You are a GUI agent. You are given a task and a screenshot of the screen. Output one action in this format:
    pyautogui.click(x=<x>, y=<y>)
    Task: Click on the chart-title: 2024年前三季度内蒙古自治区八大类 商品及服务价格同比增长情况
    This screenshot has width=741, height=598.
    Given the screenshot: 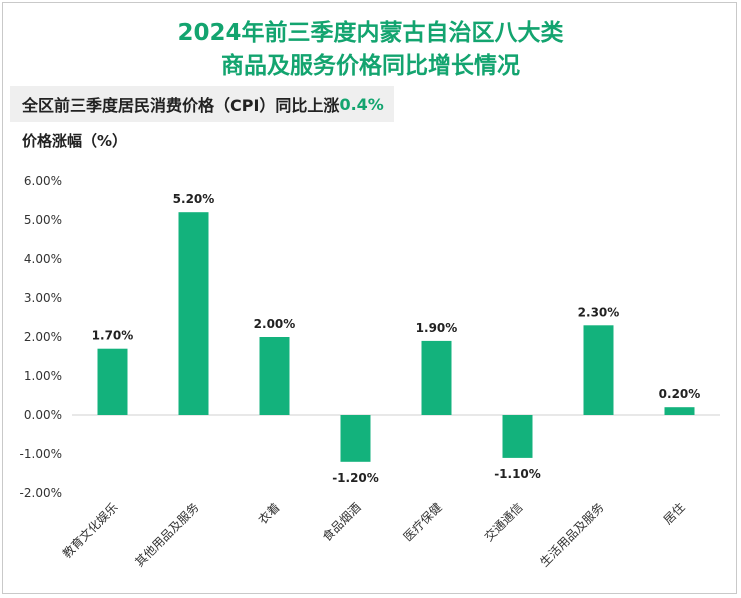 What is the action you would take?
    pyautogui.click(x=370, y=50)
    